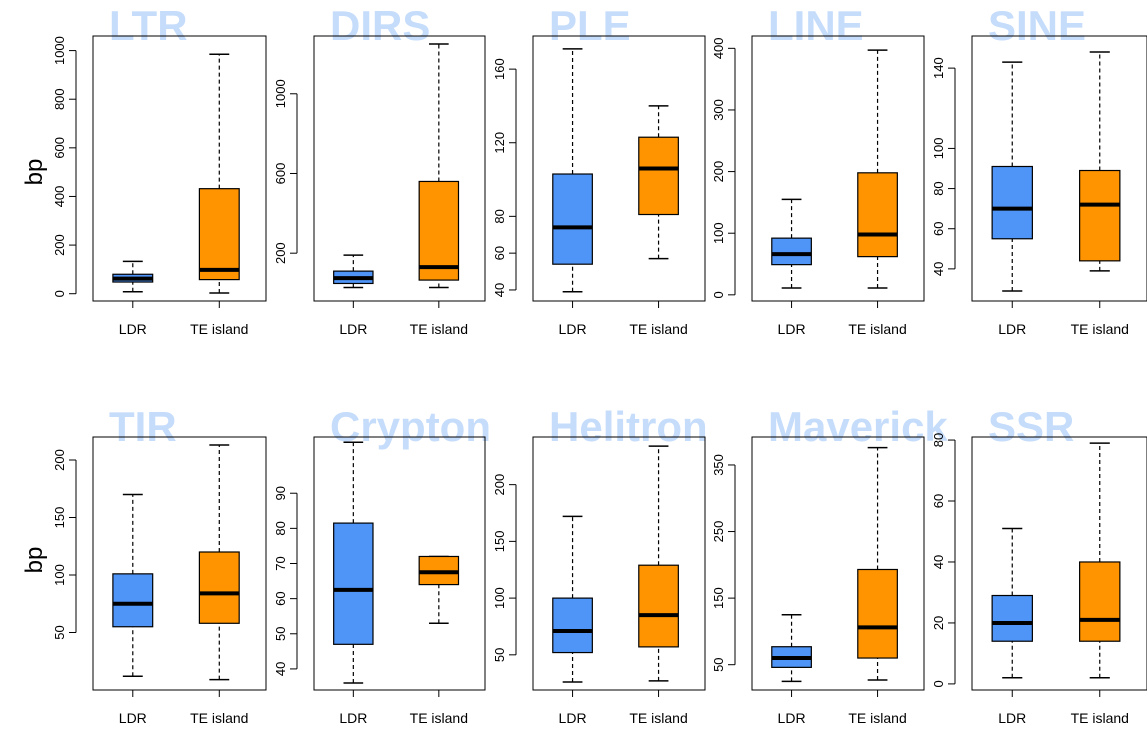 Image resolution: width=1147 pixels, height=731 pixels. What do you see at coordinates (858, 426) in the screenshot?
I see `panel-title: Maverick` at bounding box center [858, 426].